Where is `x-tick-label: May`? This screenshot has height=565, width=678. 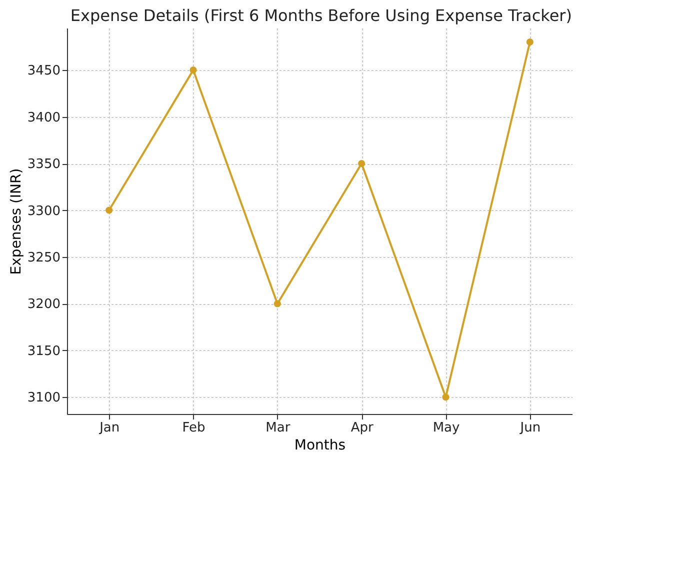 x-tick-label: May is located at coordinates (446, 428).